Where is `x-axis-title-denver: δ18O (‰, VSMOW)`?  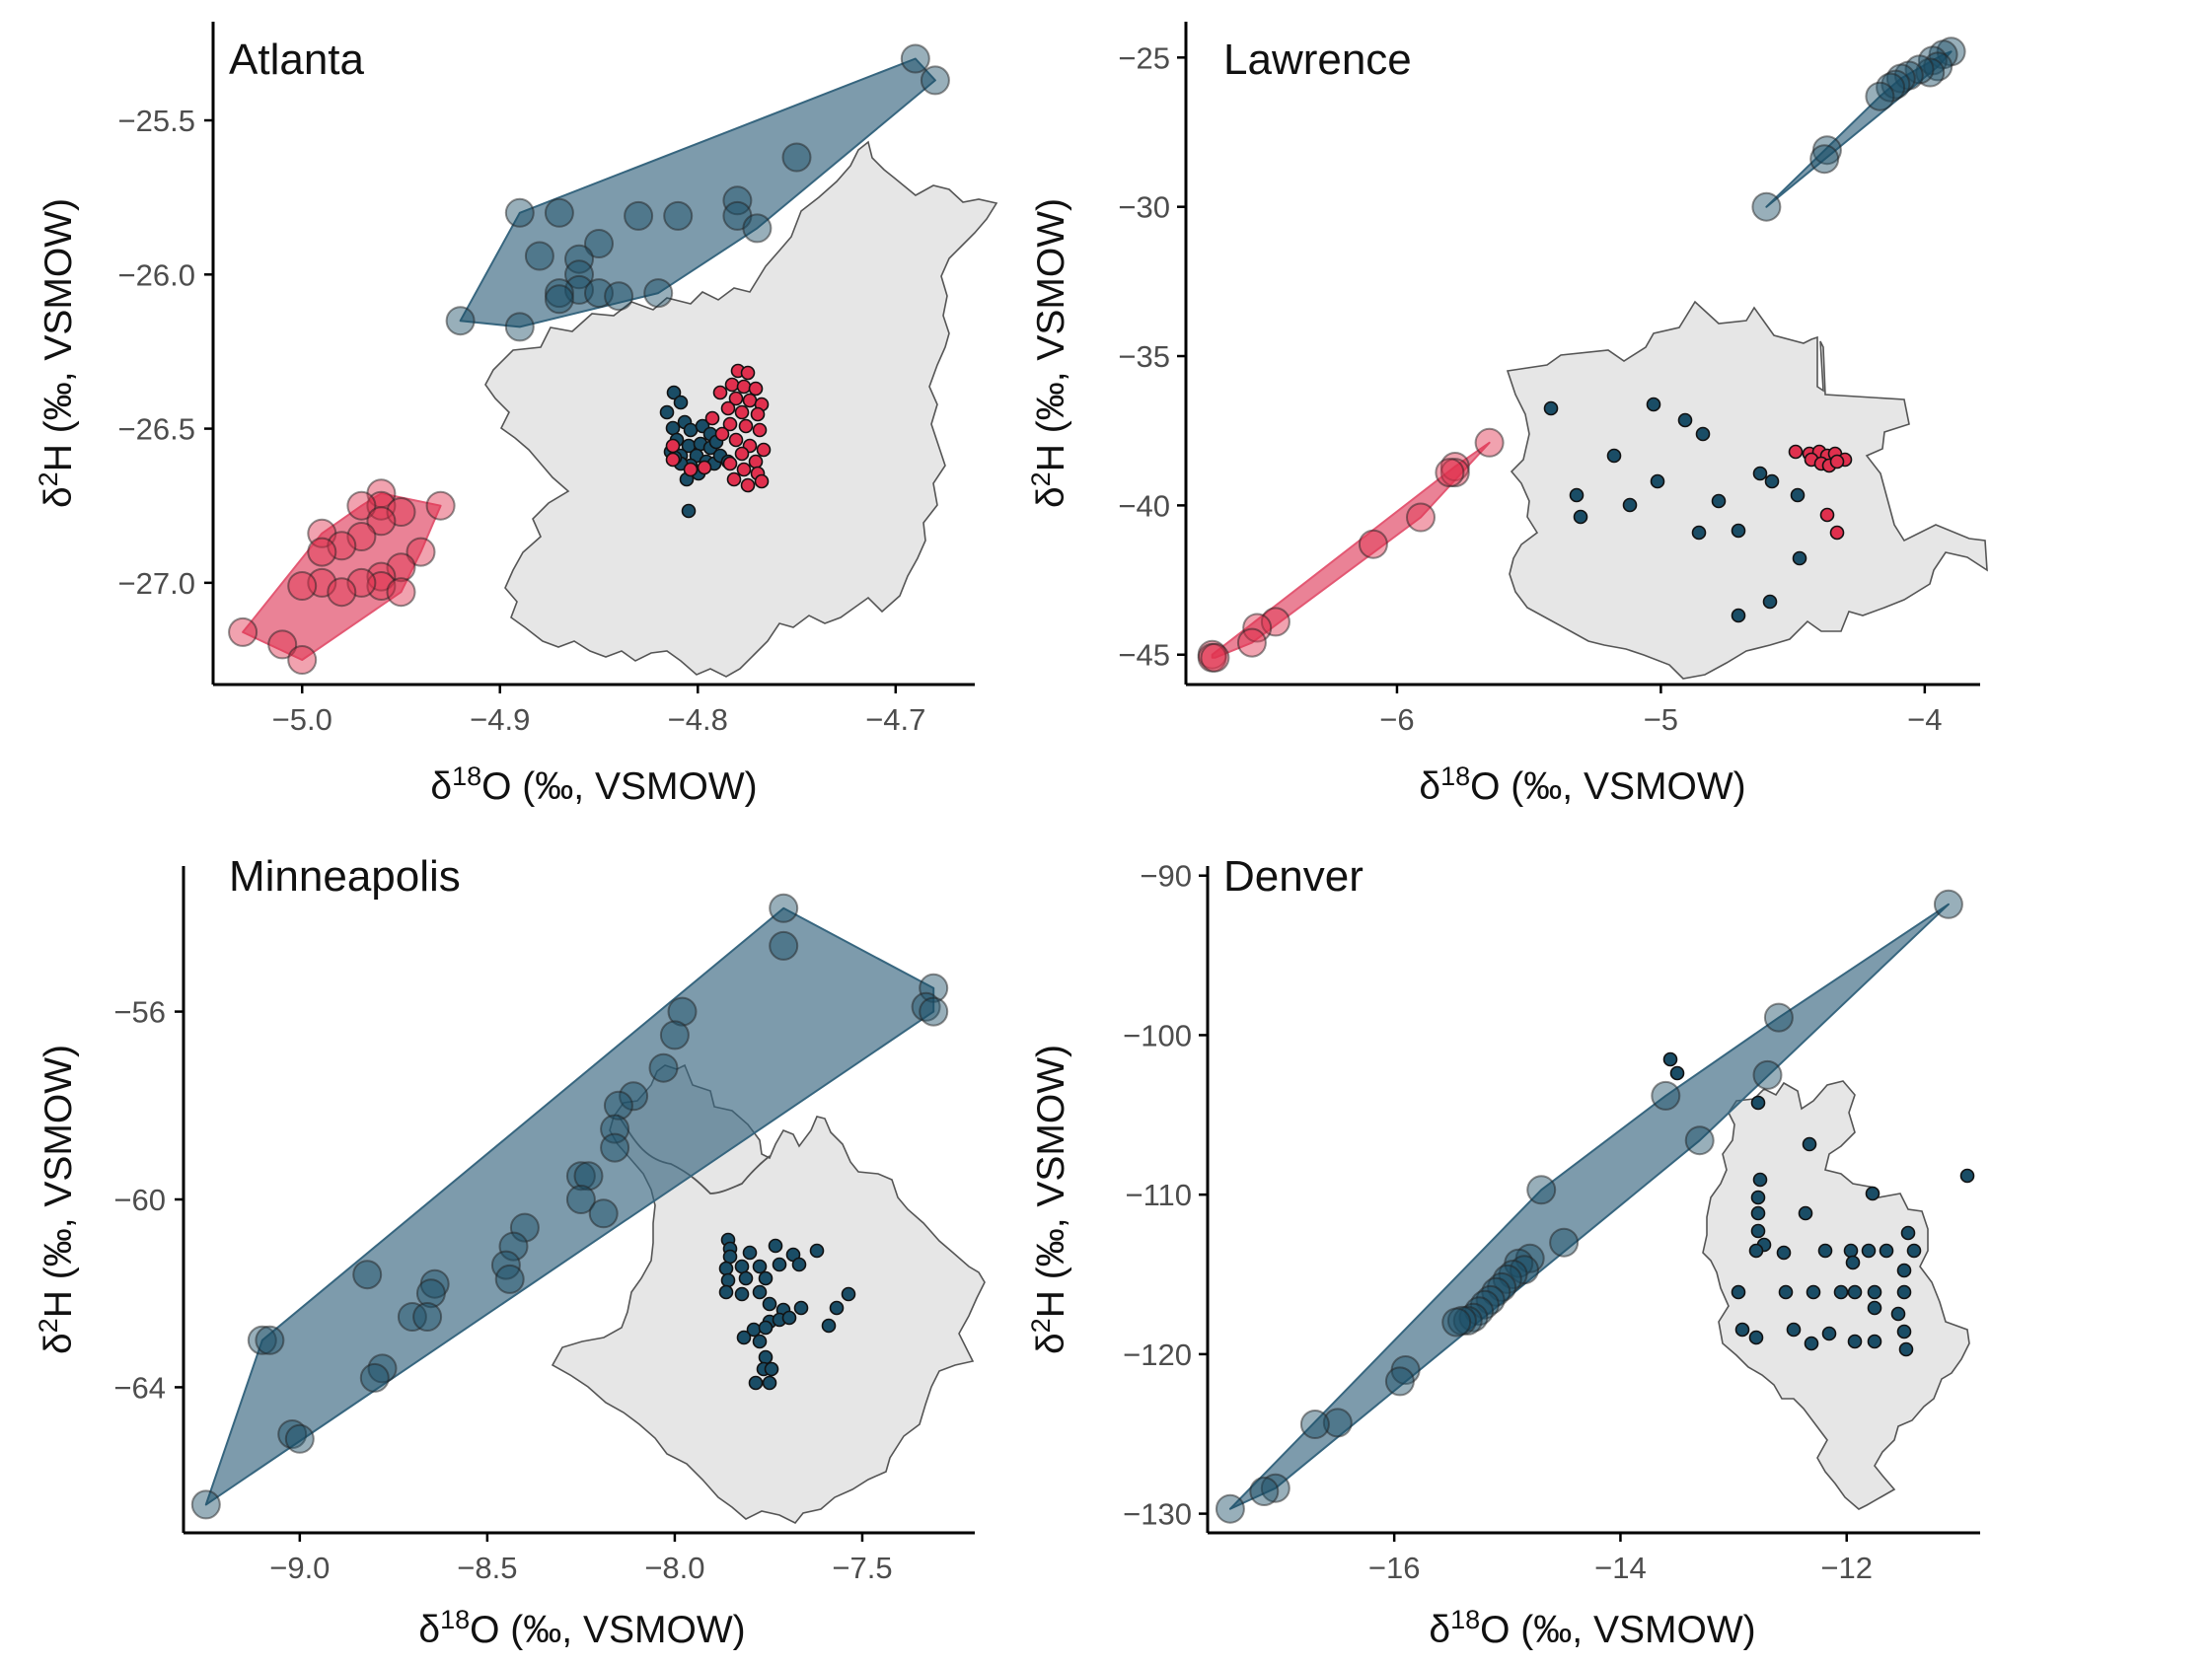 x-axis-title-denver: δ18O (‰, VSMOW) is located at coordinates (1592, 1628).